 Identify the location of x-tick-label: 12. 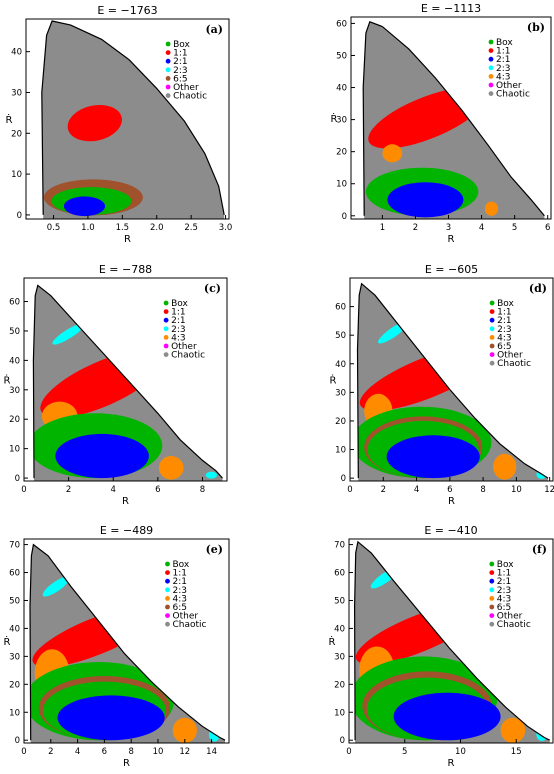
(549, 490).